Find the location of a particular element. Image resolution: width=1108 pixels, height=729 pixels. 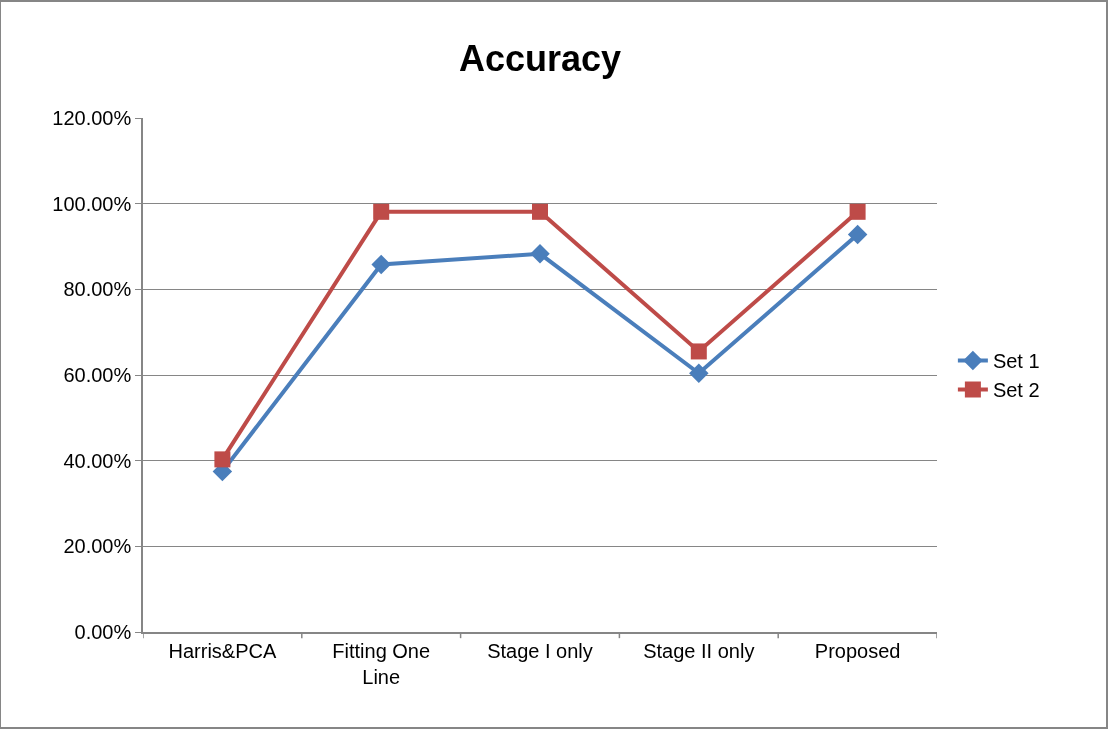

x-tick-label: Stage I only is located at coordinates (540, 650).